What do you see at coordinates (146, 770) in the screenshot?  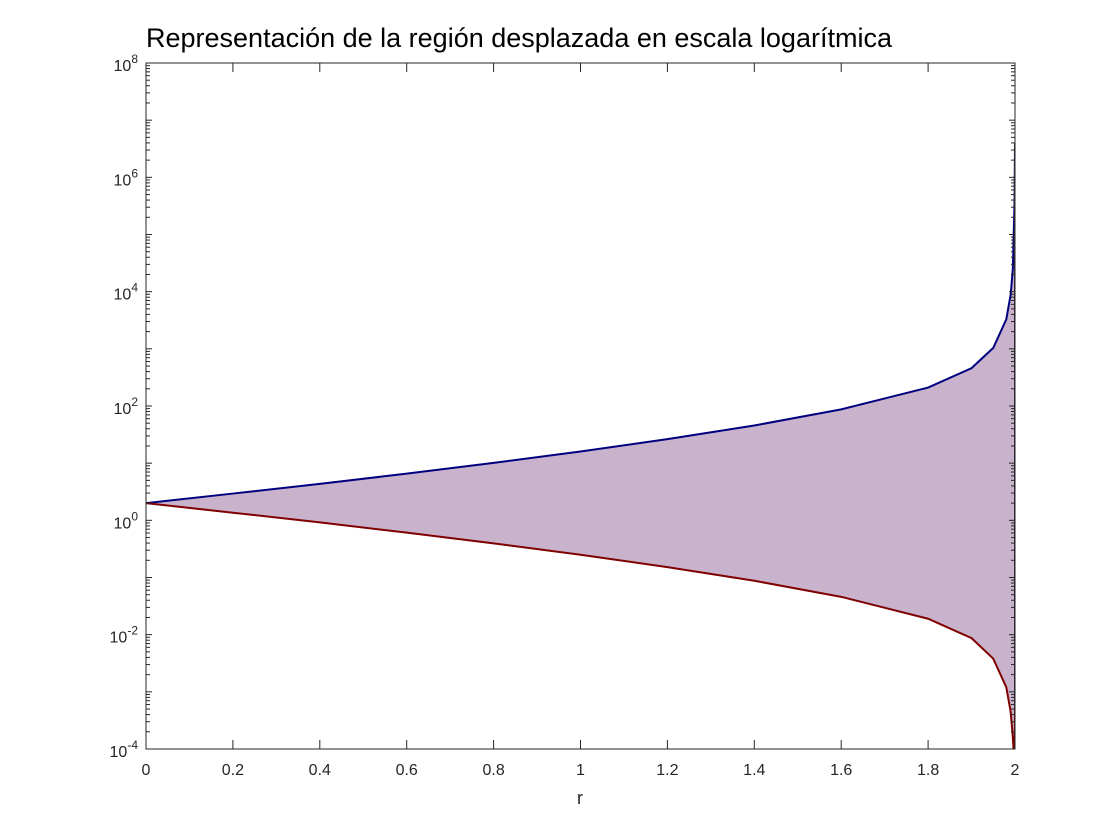 I see `x-tick-label: 0` at bounding box center [146, 770].